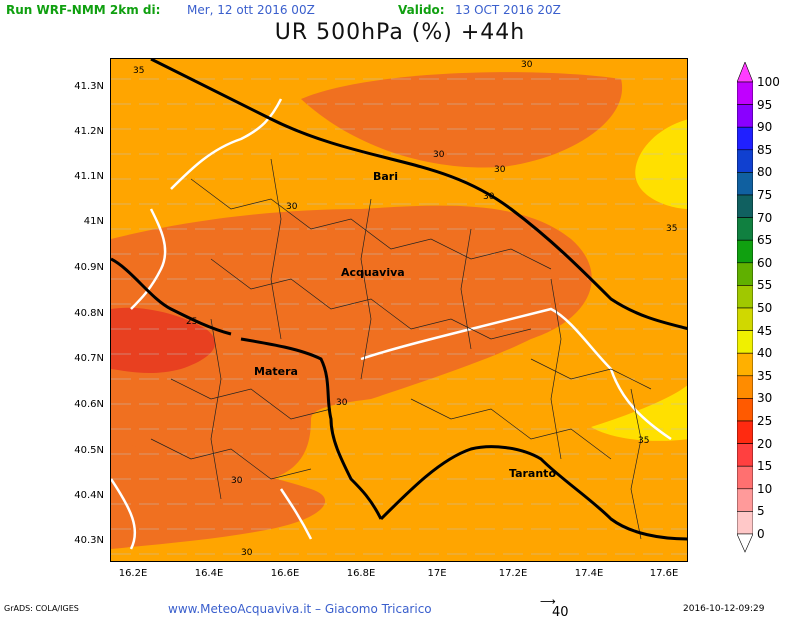  I want to click on lat-label: 40.4N, so click(89, 495).